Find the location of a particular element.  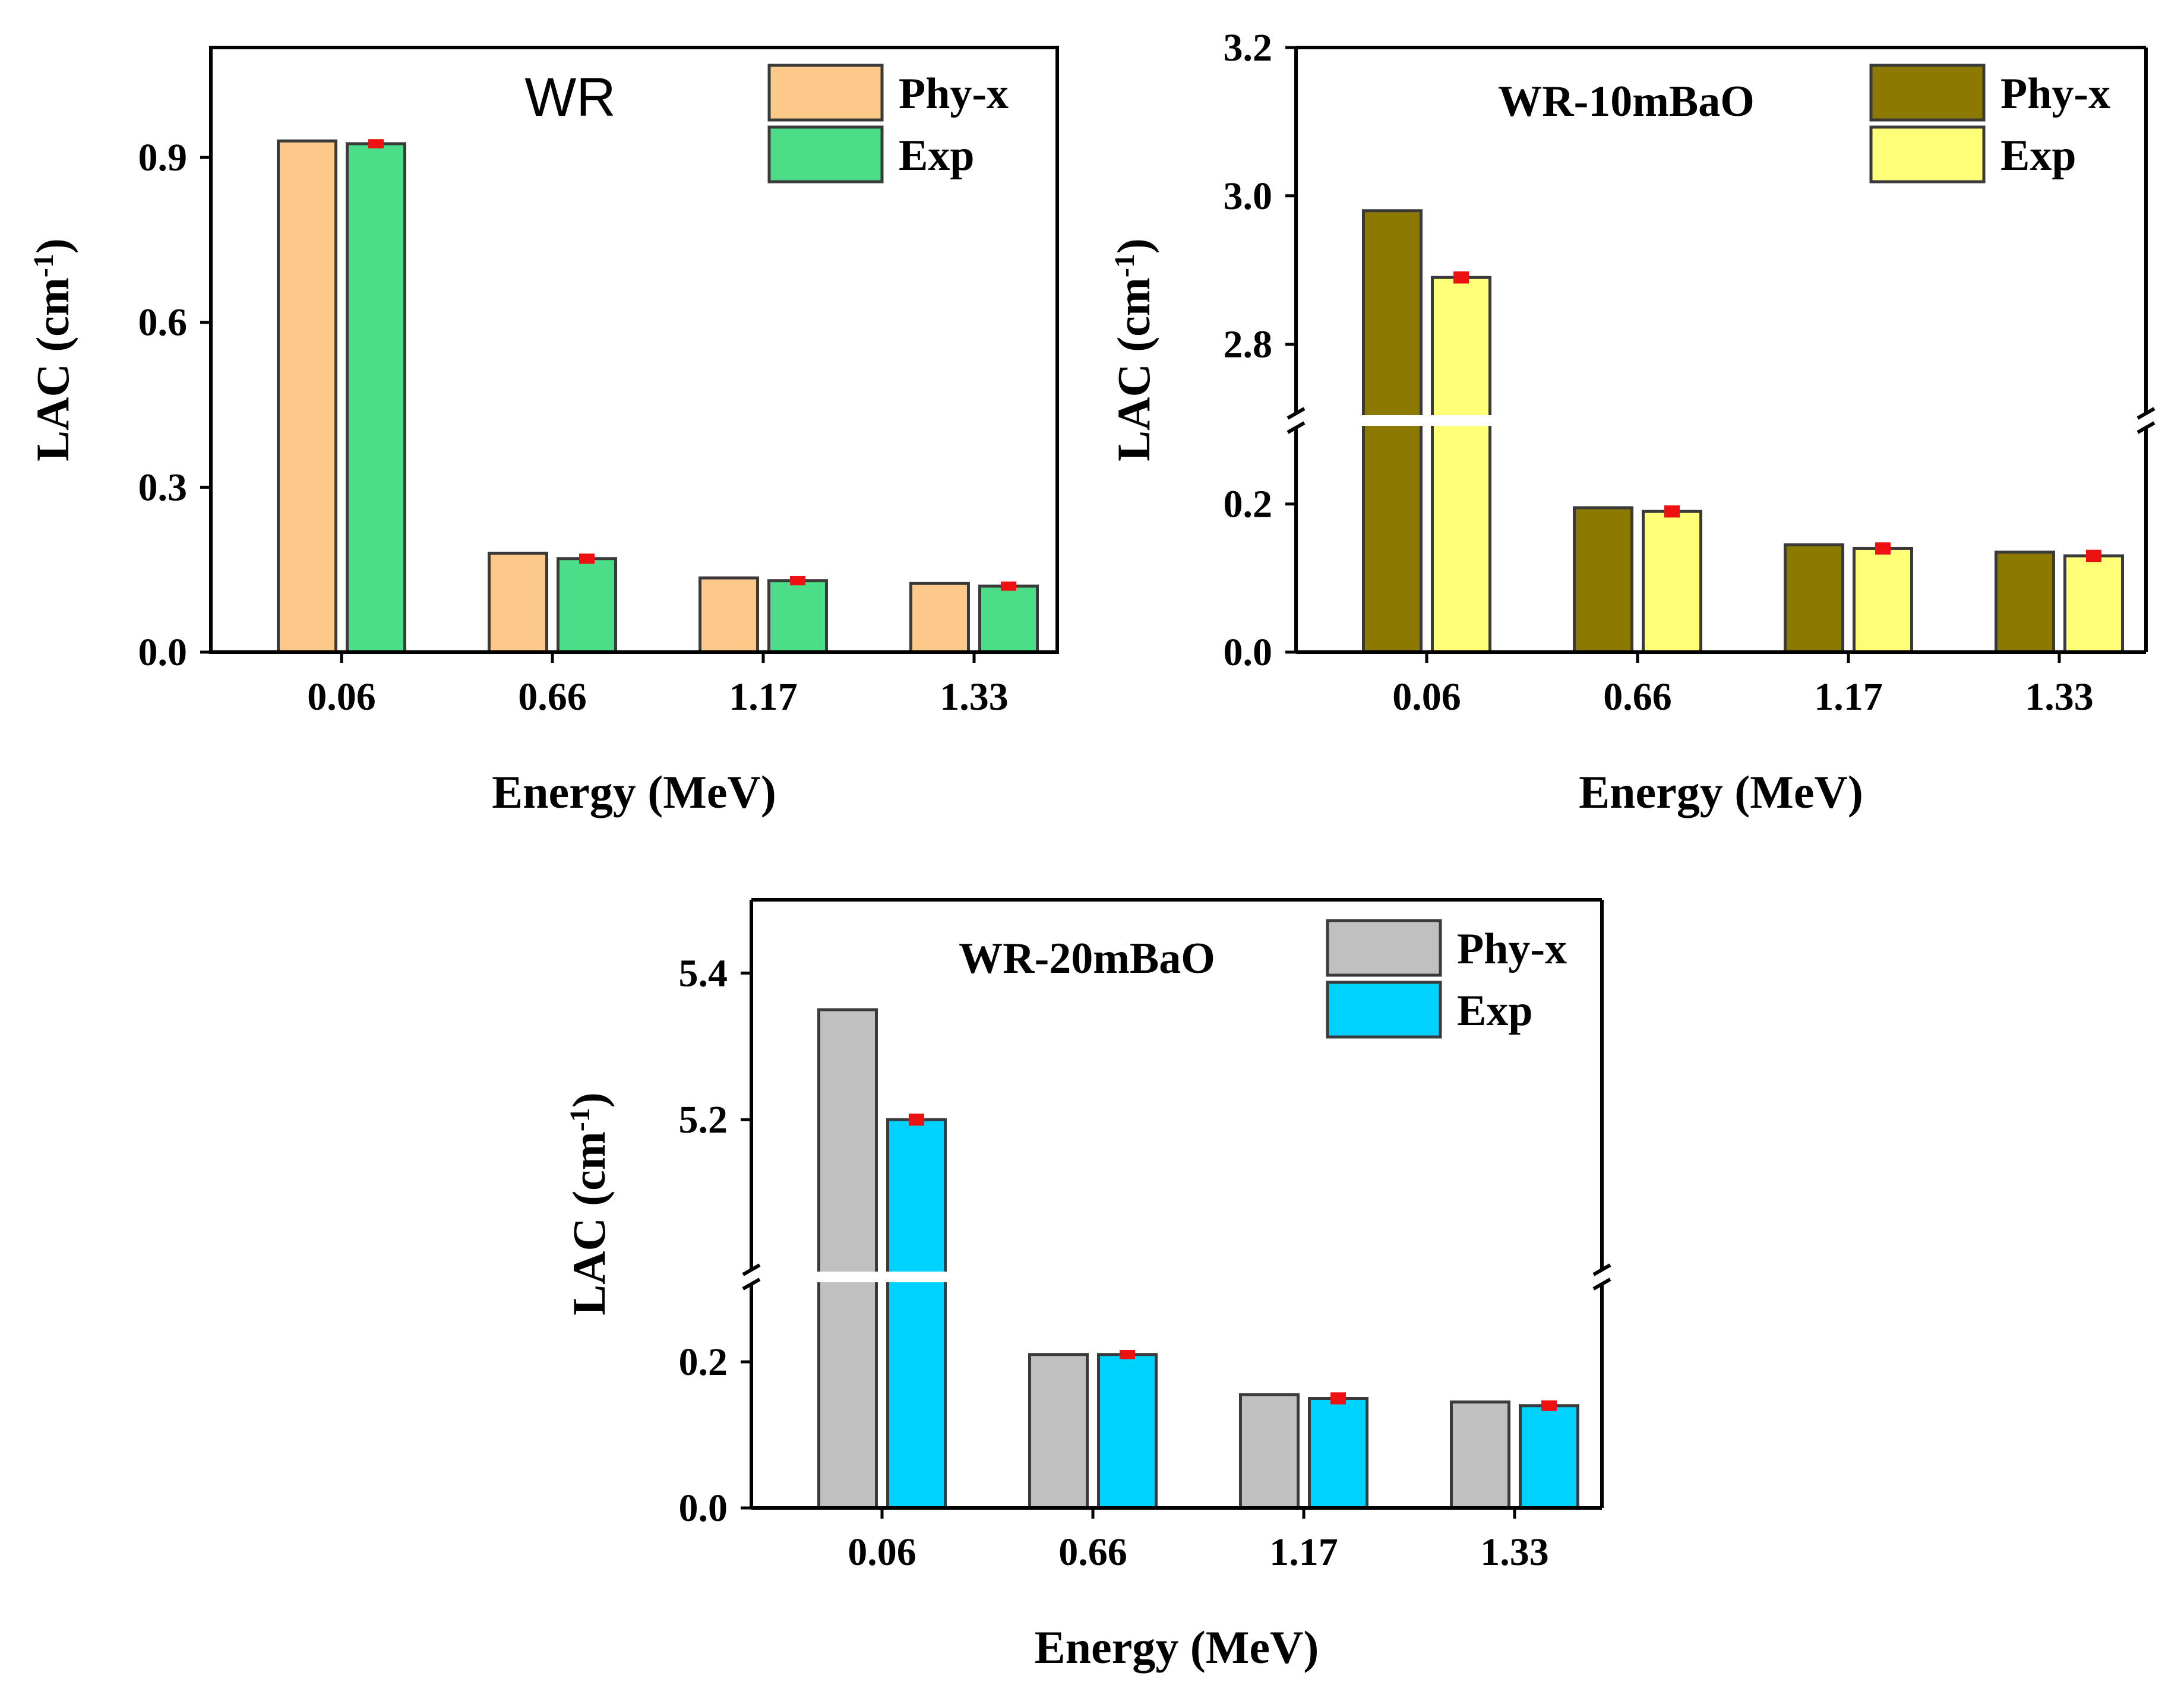

y-tick-label: 0.3 is located at coordinates (163, 487).